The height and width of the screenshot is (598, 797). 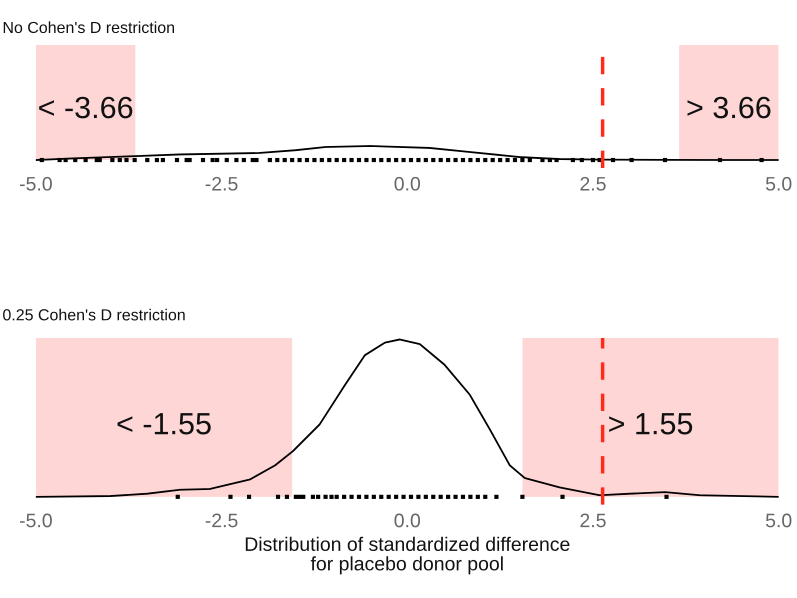 I want to click on x-axis-title: Distribution of standardized difference for placebo donor pool, so click(x=408, y=555).